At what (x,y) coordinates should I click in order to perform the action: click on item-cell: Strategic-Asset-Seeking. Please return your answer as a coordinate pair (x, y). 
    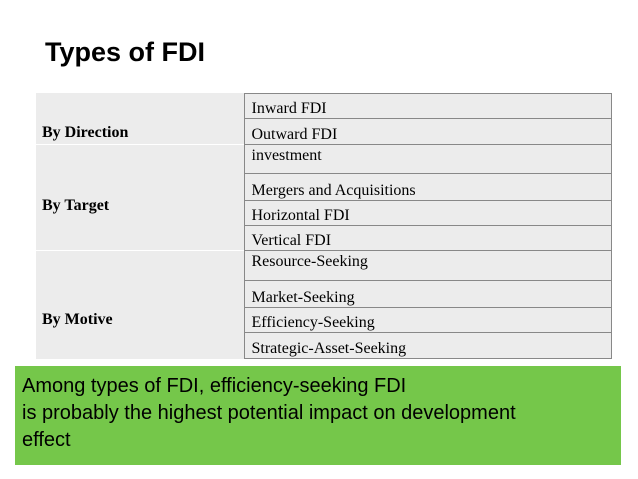
    Looking at the image, I should click on (427, 345).